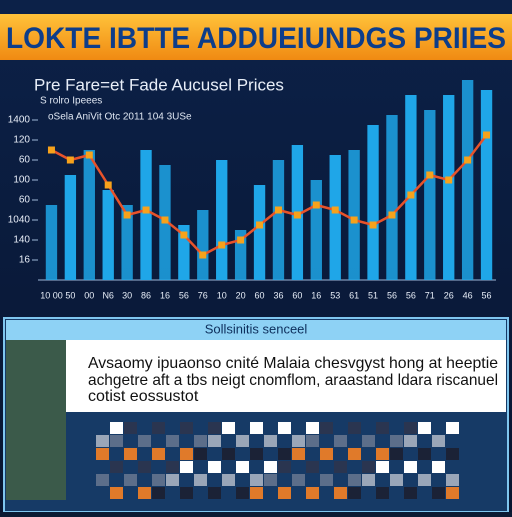  Describe the element at coordinates (19, 220) in the screenshot. I see `y-tick-label: 1040` at that location.